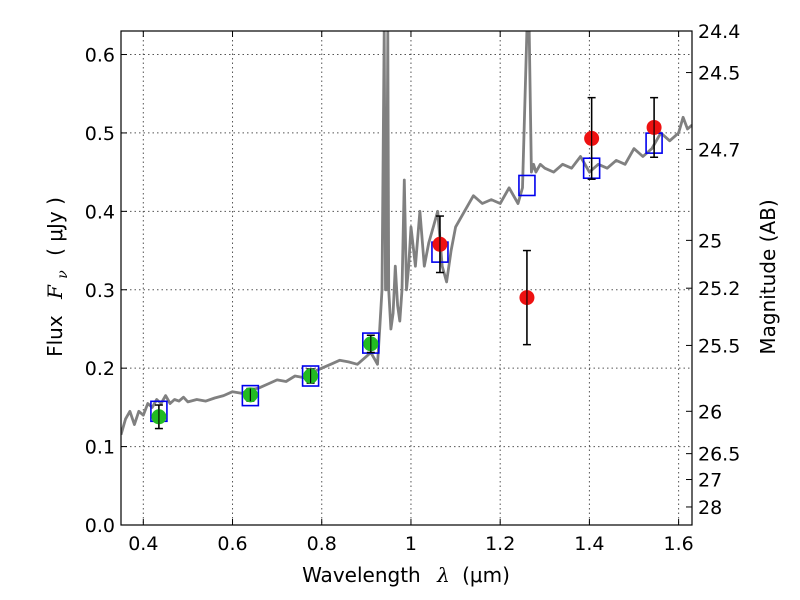  I want to click on y-tick-label: 0.5, so click(100, 134).